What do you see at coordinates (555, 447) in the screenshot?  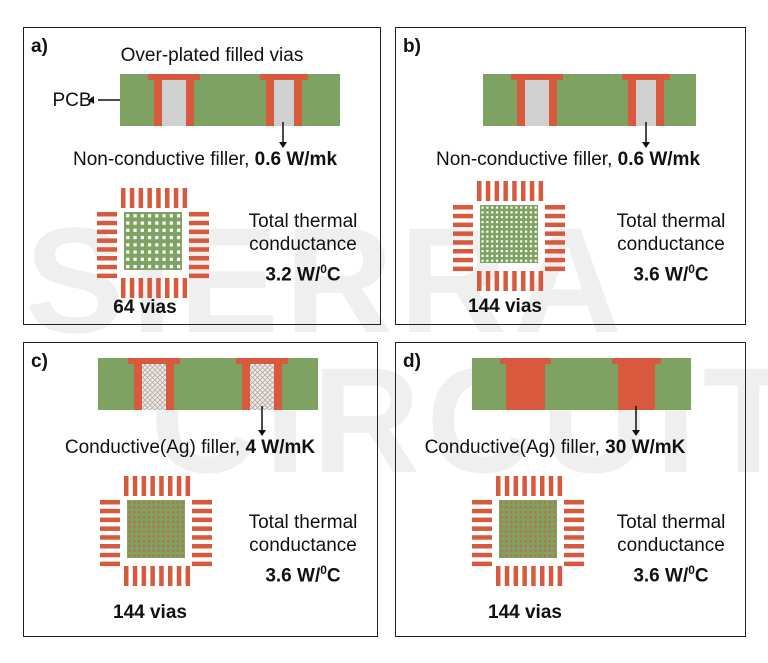 I see `filler-label: Conductive(Ag) filler, 30 W/mK` at bounding box center [555, 447].